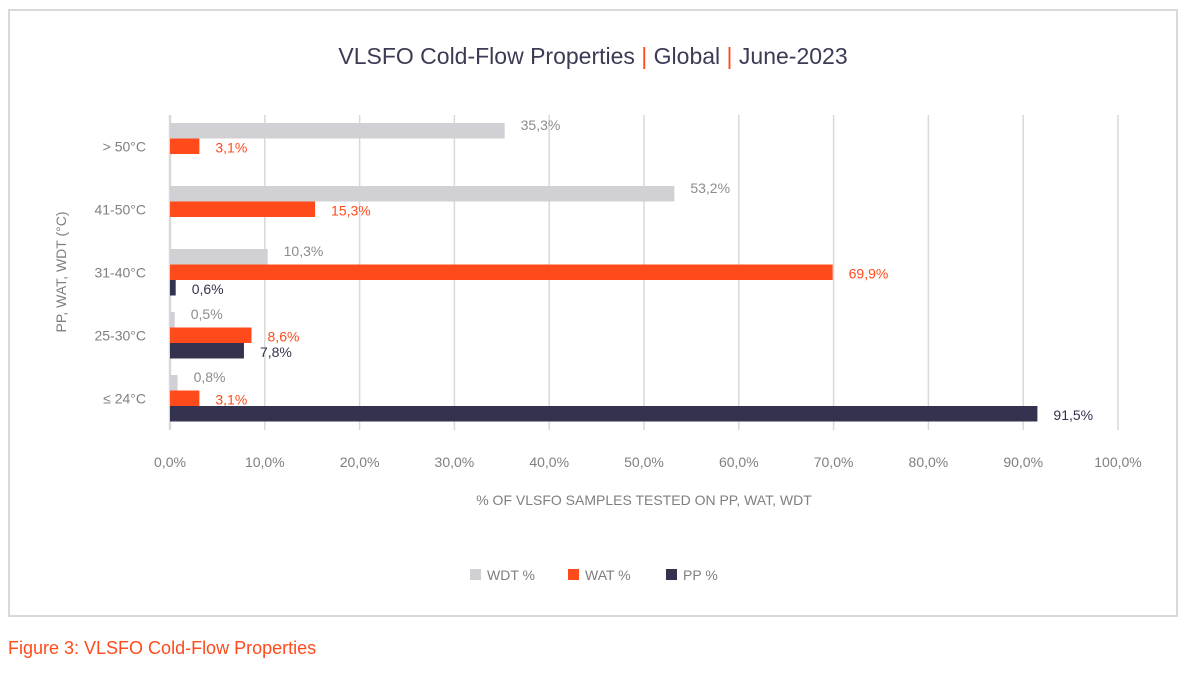 This screenshot has width=1193, height=675. Describe the element at coordinates (284, 336) in the screenshot. I see `data-label: 8,6%` at that location.